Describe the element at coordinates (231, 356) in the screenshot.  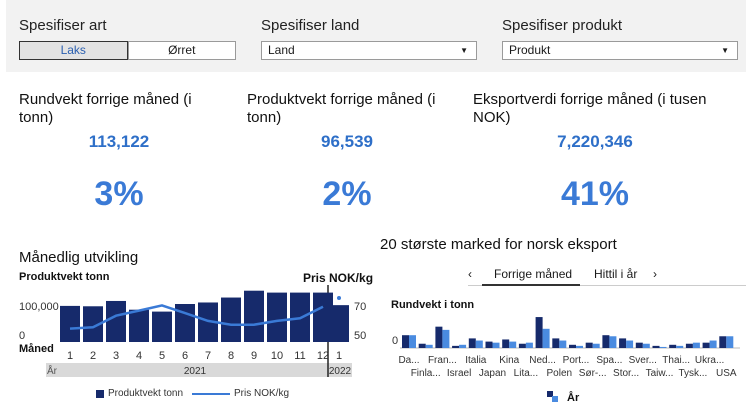
I see `month-tick-label: 8` at that location.